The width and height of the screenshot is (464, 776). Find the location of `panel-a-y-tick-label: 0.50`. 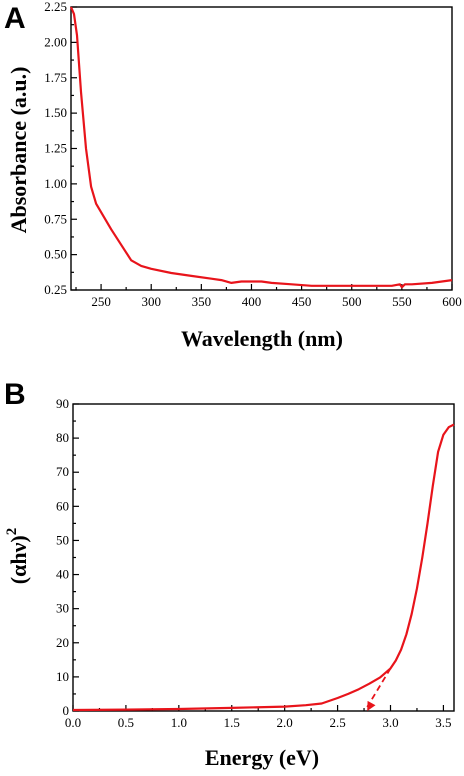

panel-a-y-tick-label: 0.50 is located at coordinates (55, 254).